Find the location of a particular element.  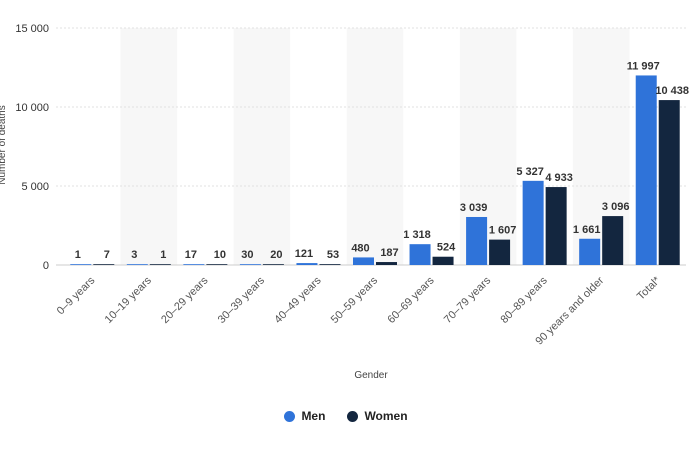

data-label-men: 3 039 is located at coordinates (474, 208).